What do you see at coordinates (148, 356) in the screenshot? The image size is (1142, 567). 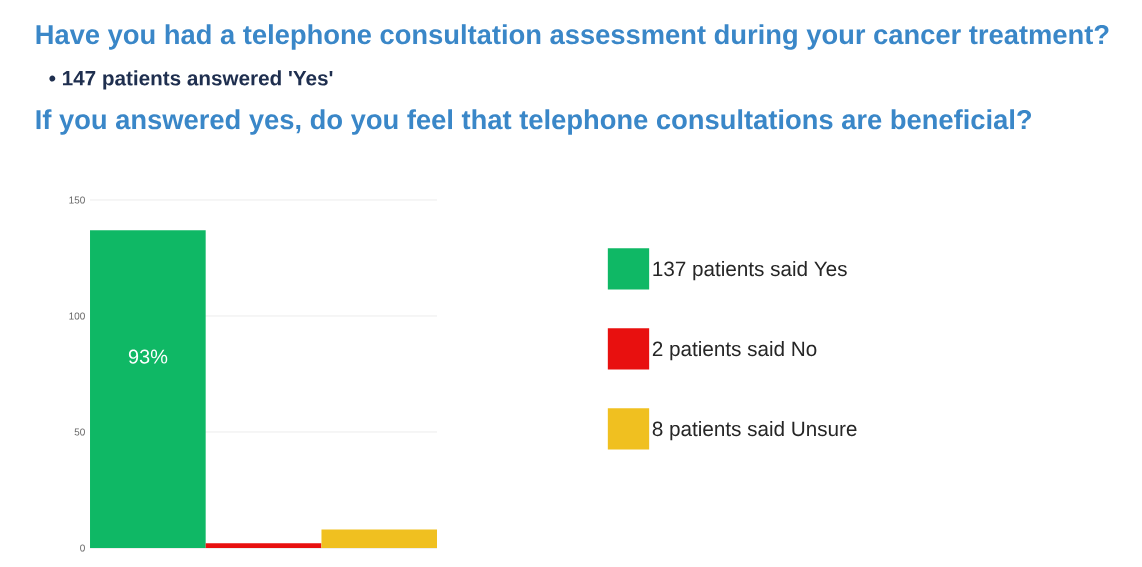 I see `annotation: 93%` at bounding box center [148, 356].